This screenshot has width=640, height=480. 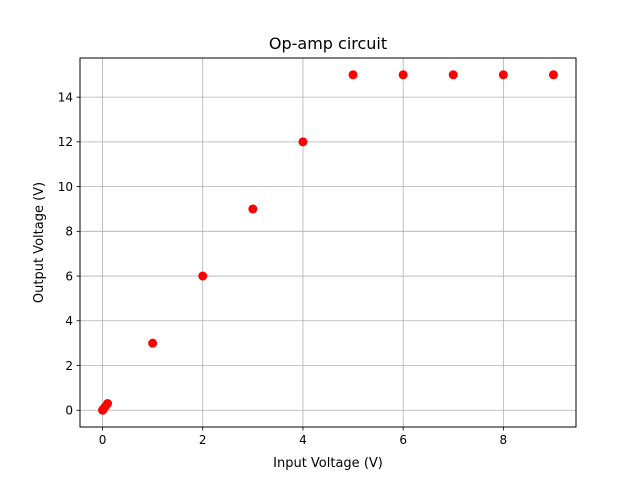 I want to click on y-axis-ticks: 0 2 4 6 8 10 12 14, so click(x=69, y=254).